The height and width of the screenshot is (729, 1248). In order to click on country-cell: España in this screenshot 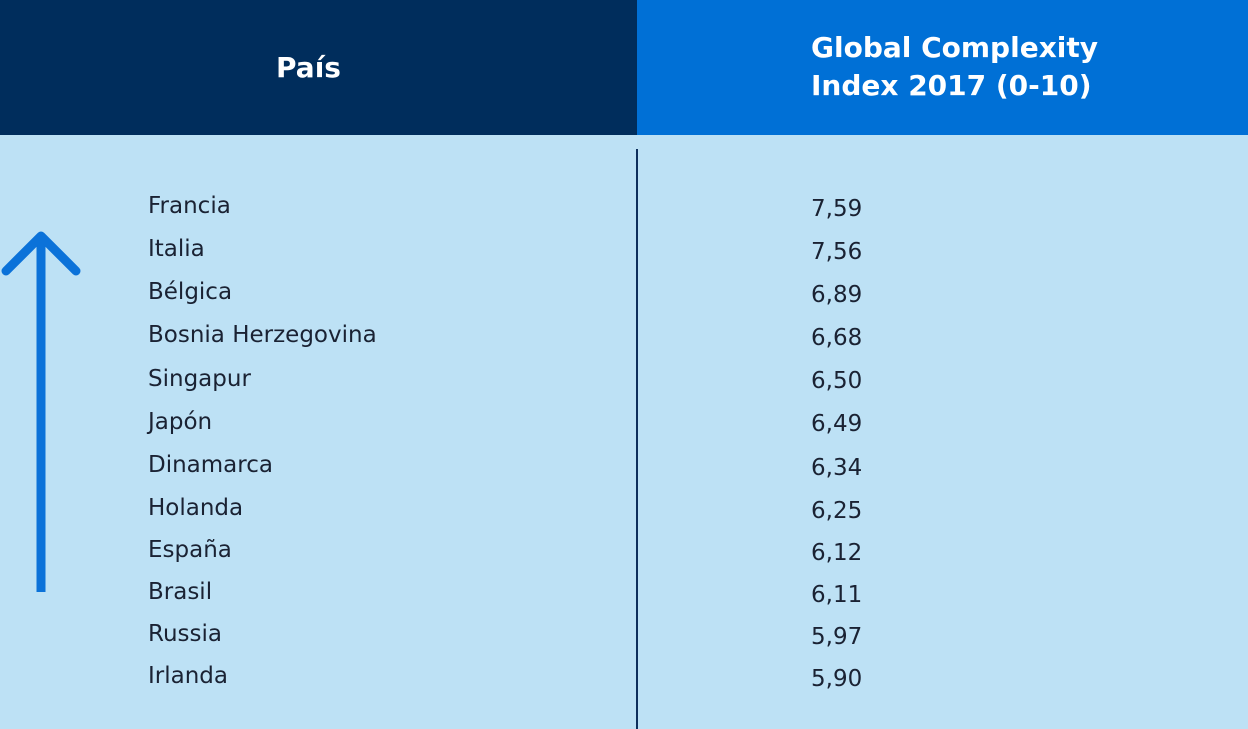, I will do `click(190, 550)`.